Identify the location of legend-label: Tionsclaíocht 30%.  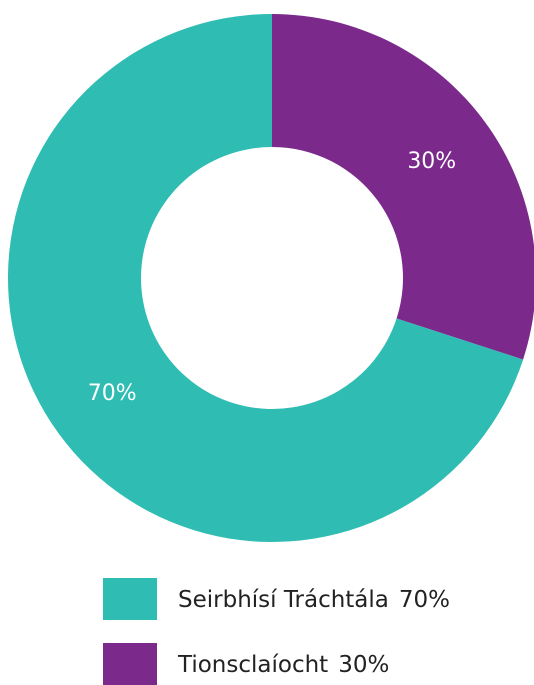
(283, 665).